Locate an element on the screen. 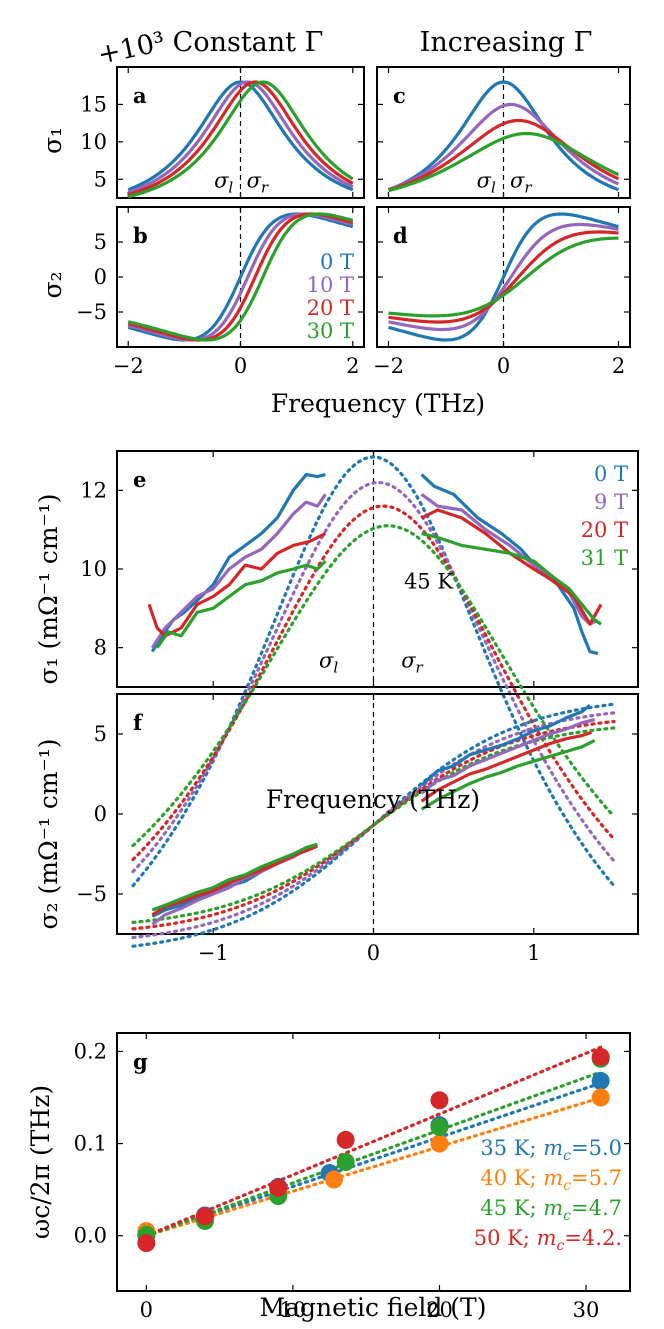 The width and height of the screenshot is (664, 1329). fit-line-45k is located at coordinates (373, 1154).